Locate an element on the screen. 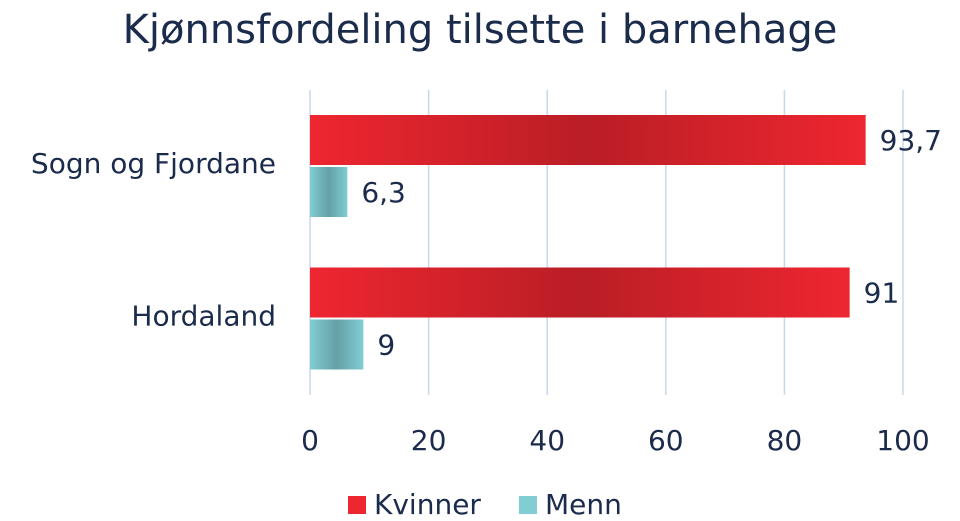 The height and width of the screenshot is (521, 960). chart-title: Kjønnsfordeling tilsette i barnehage is located at coordinates (480, 30).